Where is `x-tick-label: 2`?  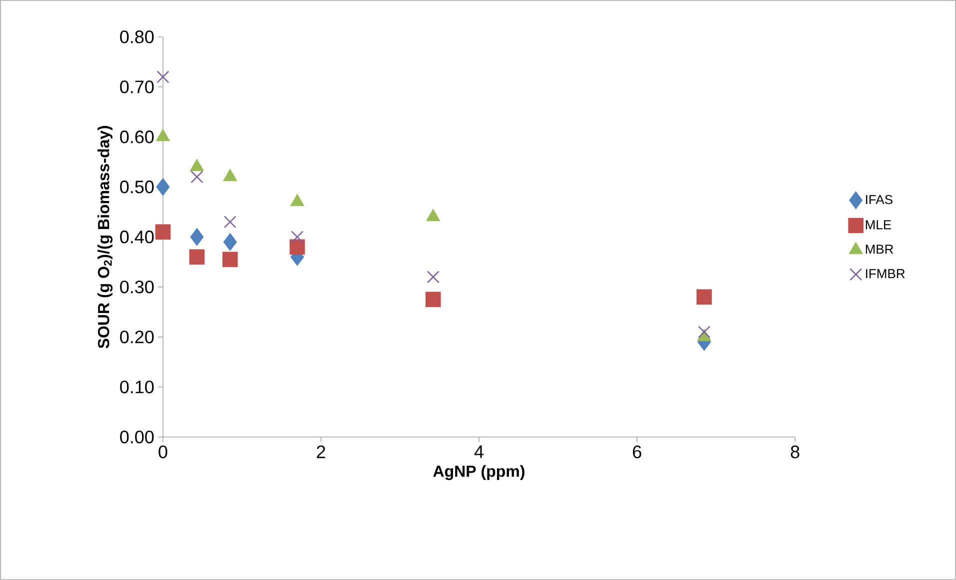
x-tick-label: 2 is located at coordinates (321, 452).